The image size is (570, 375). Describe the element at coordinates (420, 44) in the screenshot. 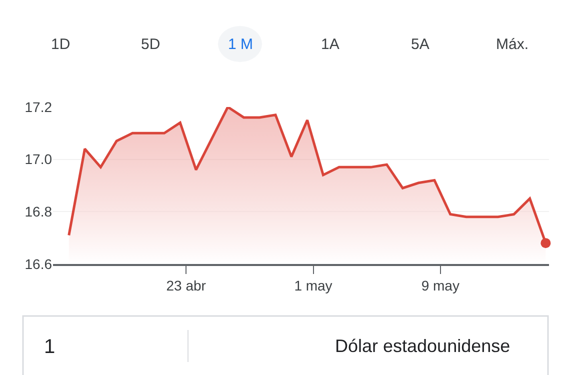

I see `text: 5A` at that location.